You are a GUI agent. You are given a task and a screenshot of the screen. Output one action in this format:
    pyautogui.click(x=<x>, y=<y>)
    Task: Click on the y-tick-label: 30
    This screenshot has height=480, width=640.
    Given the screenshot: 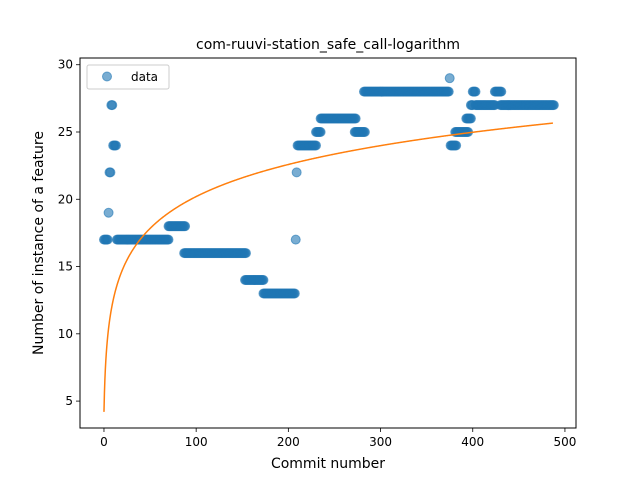 What is the action you would take?
    pyautogui.click(x=65, y=65)
    